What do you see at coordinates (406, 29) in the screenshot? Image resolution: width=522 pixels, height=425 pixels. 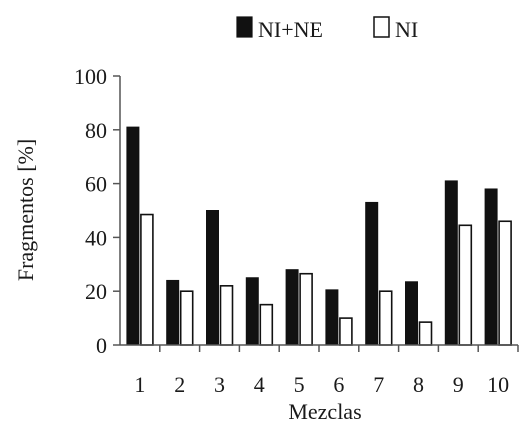 I see `legend-label-ni: NI` at bounding box center [406, 29].